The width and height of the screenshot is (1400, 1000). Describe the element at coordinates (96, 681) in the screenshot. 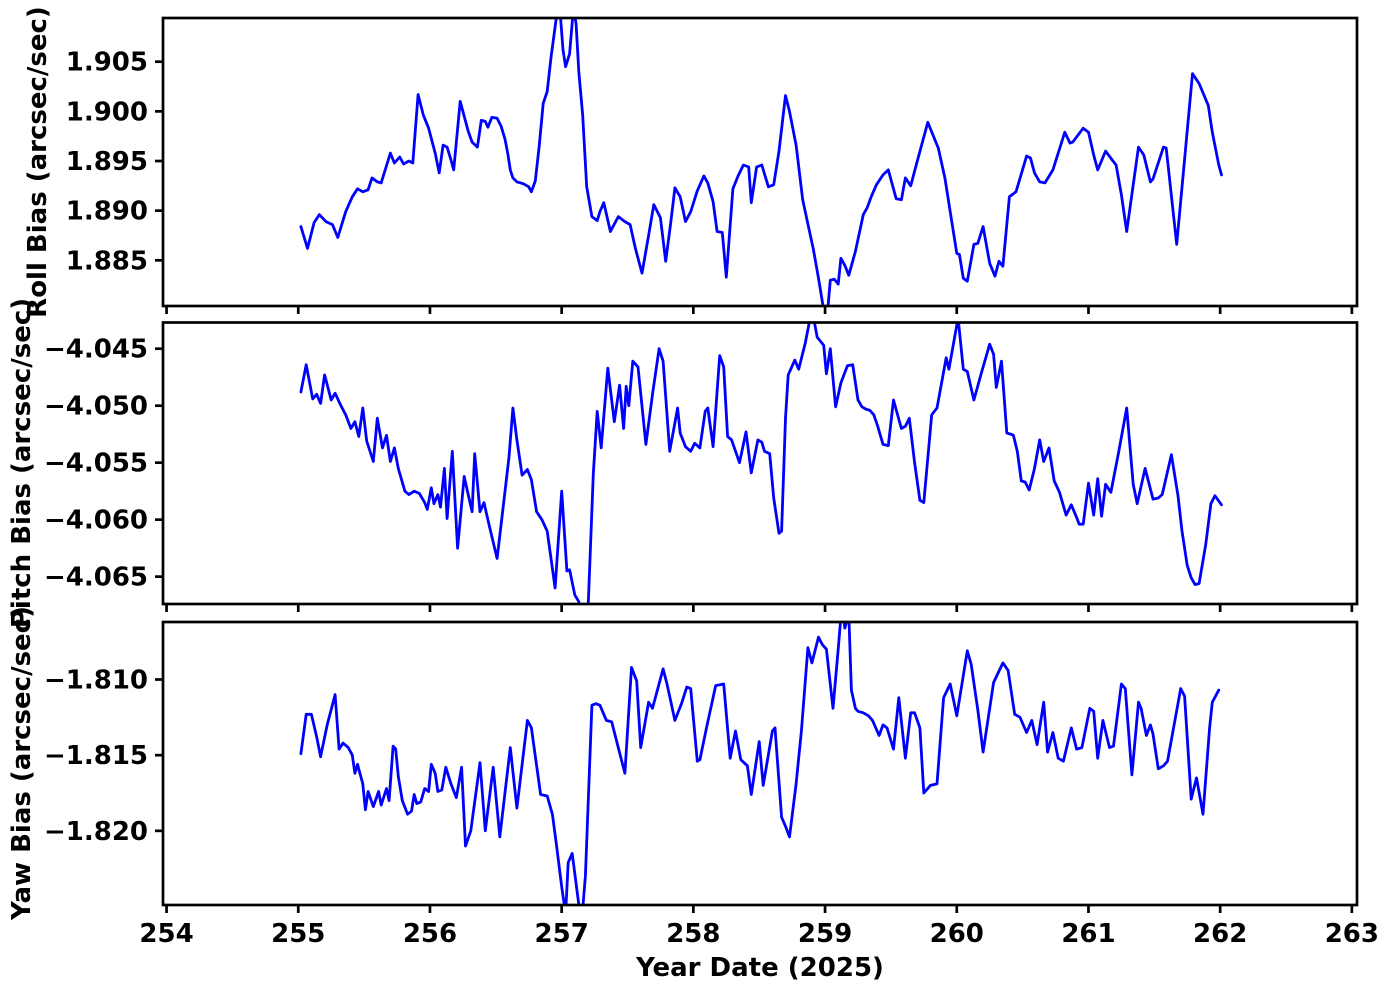

I see `y-tick-label: −1.810` at that location.